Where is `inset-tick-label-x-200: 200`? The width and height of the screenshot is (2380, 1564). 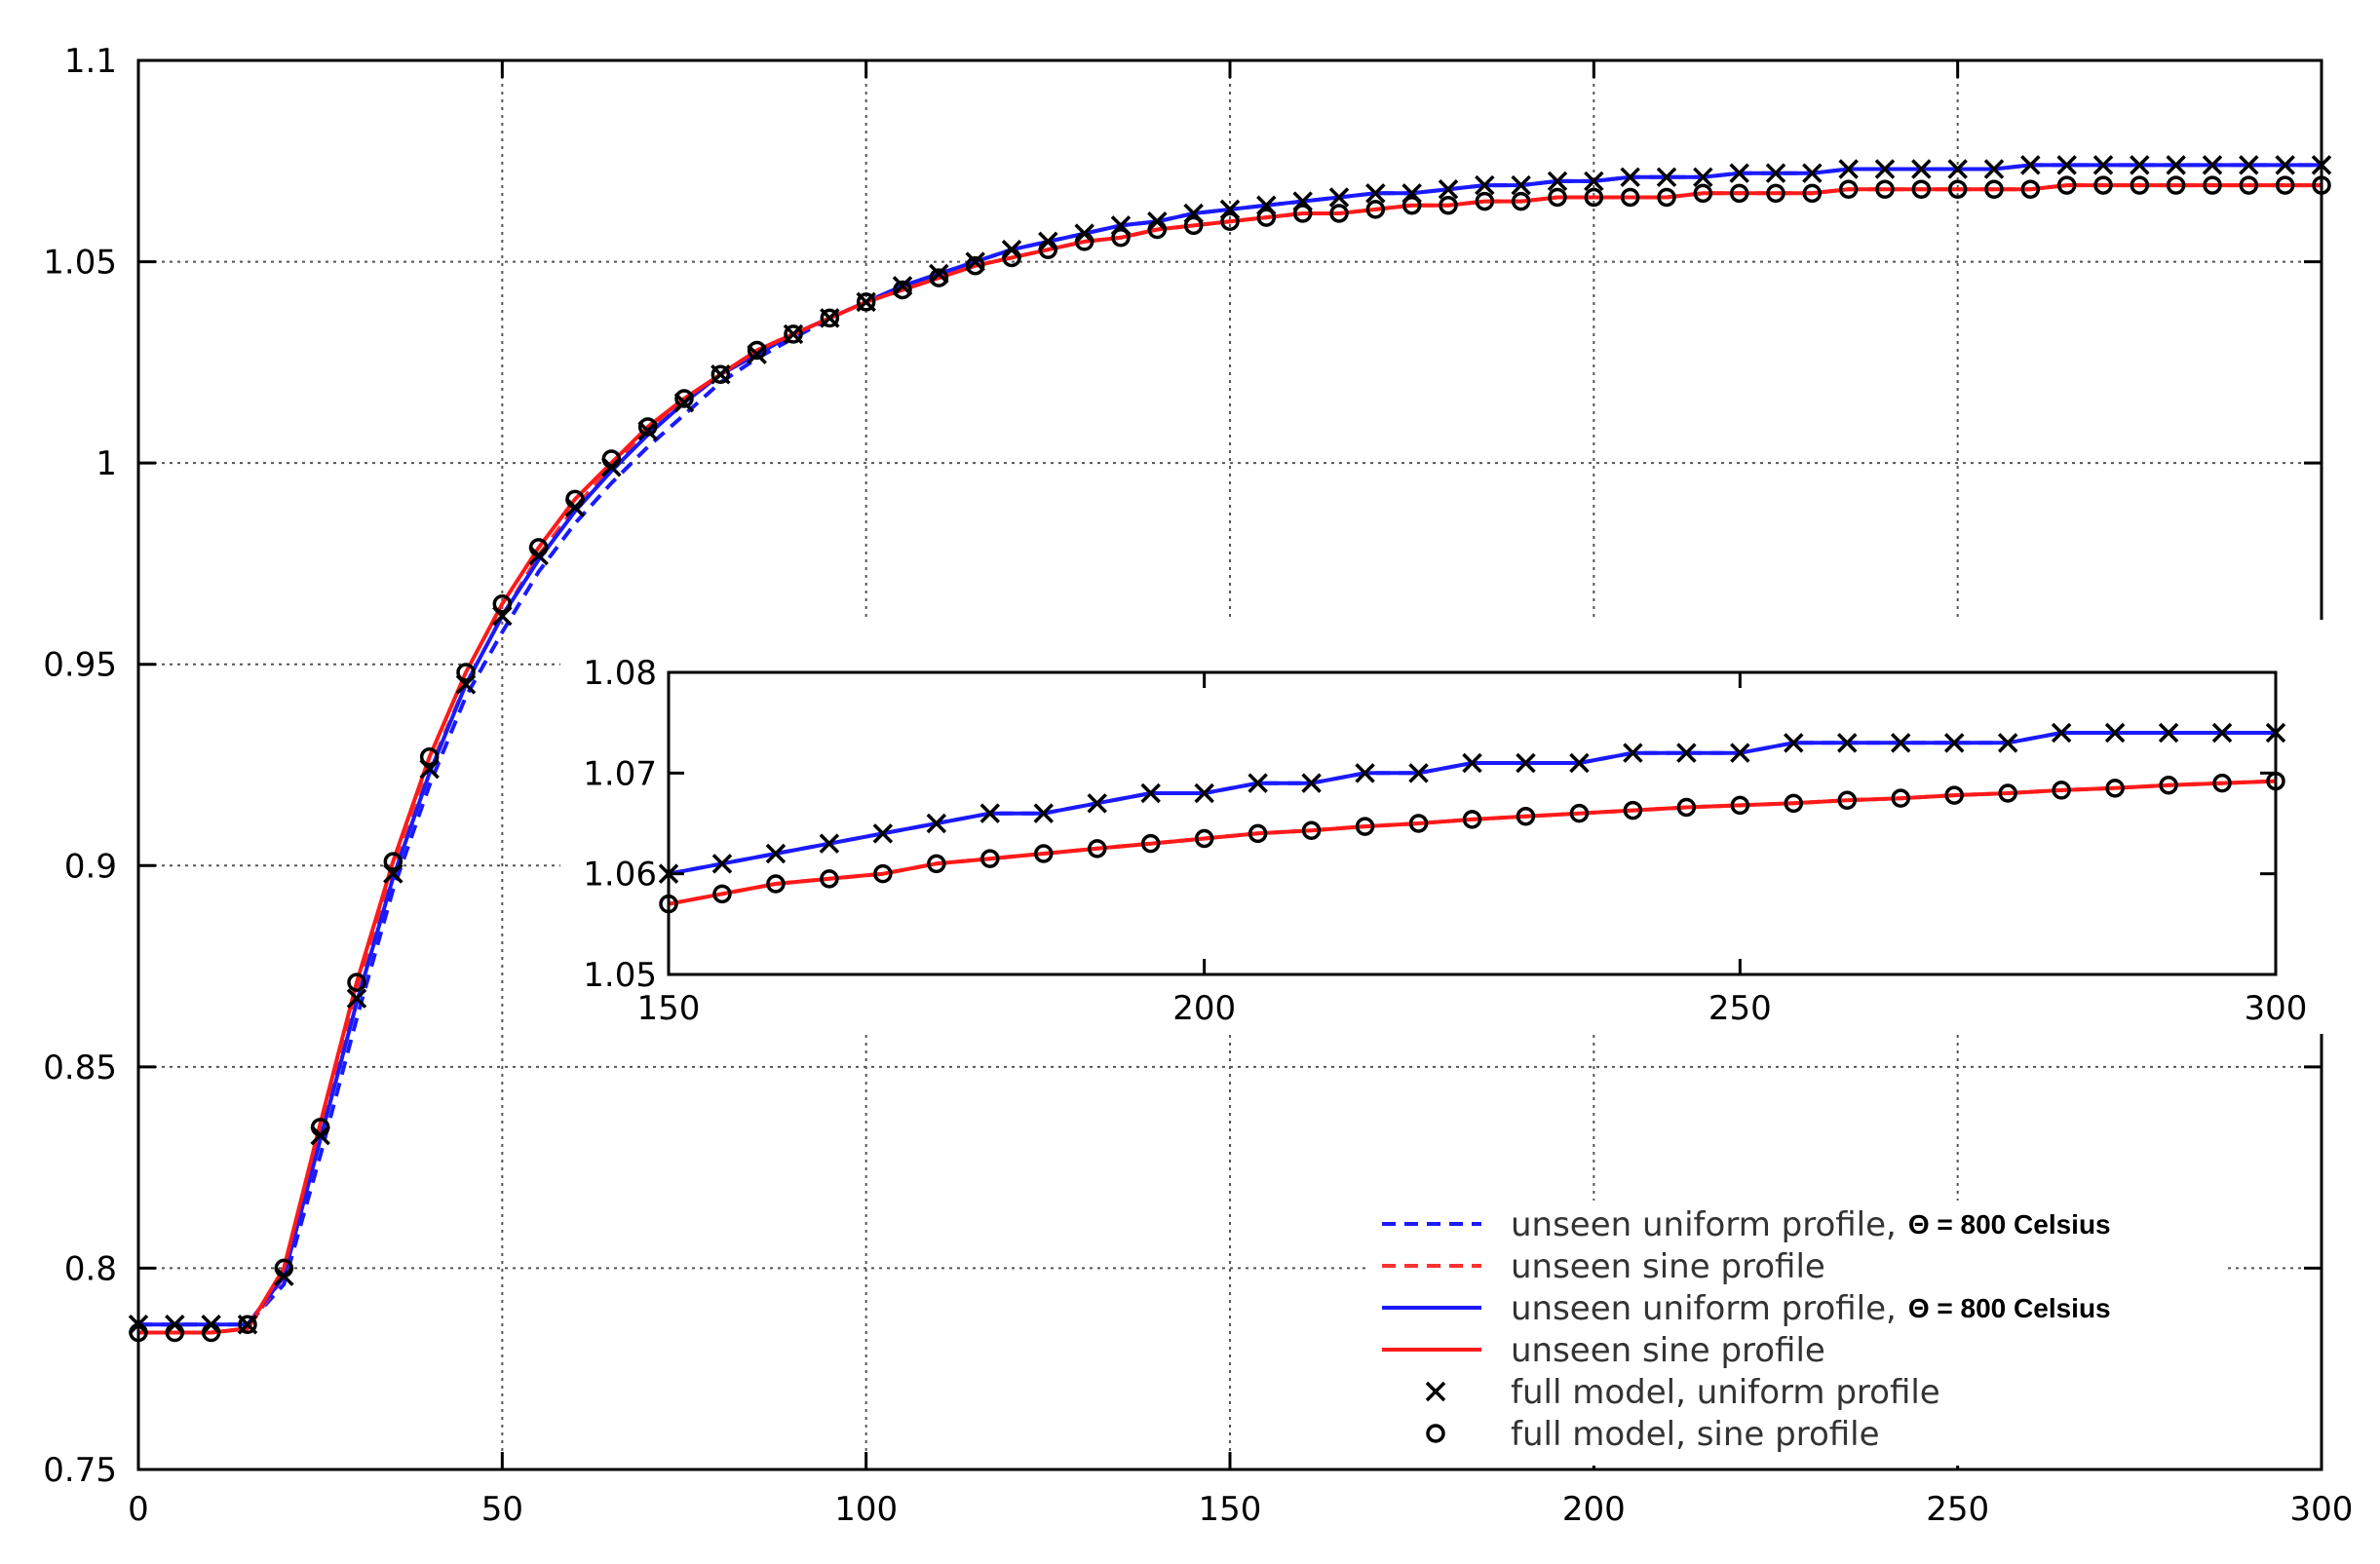
inset-tick-label-x-200: 200 is located at coordinates (1204, 1008).